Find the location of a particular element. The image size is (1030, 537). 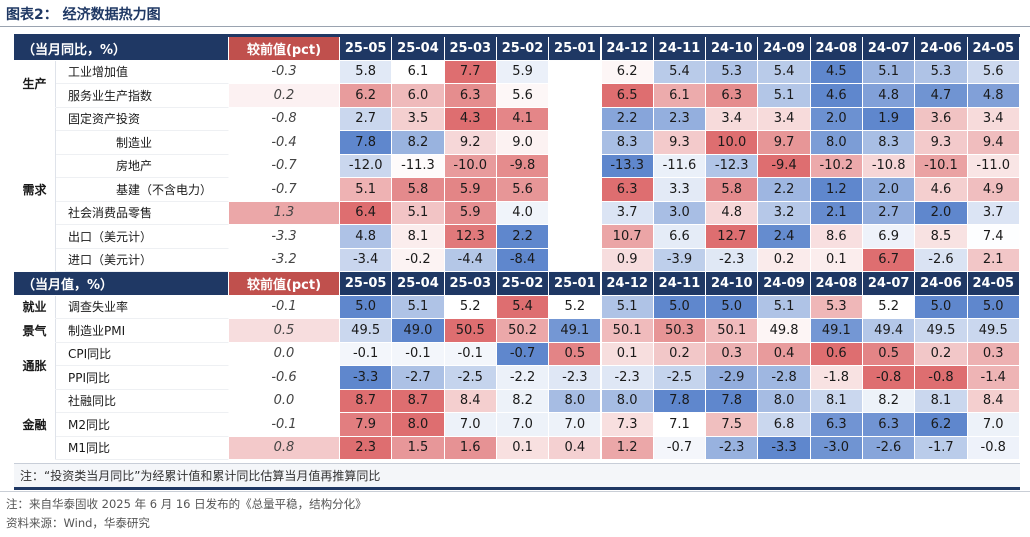

heat-cell: 4.7 is located at coordinates (941, 96).